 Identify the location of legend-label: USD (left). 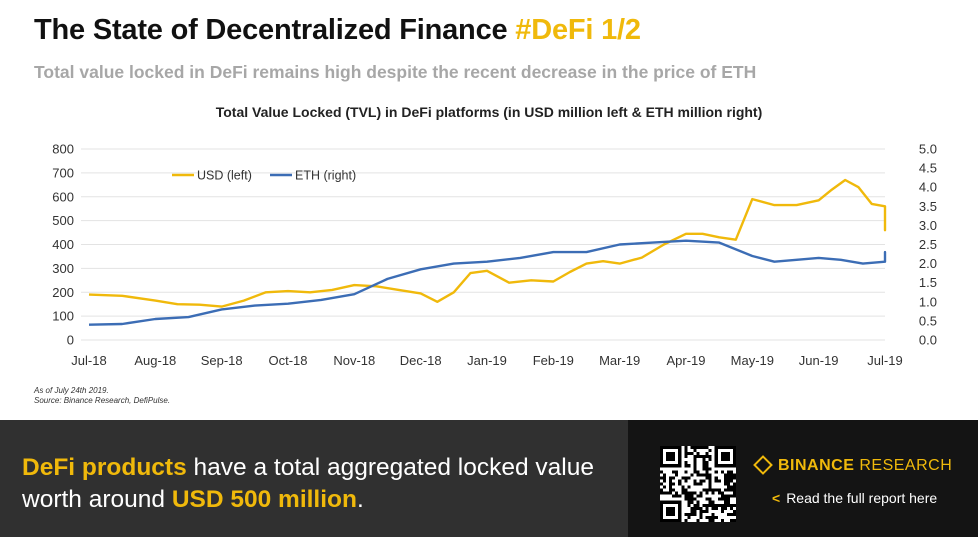
(224, 176).